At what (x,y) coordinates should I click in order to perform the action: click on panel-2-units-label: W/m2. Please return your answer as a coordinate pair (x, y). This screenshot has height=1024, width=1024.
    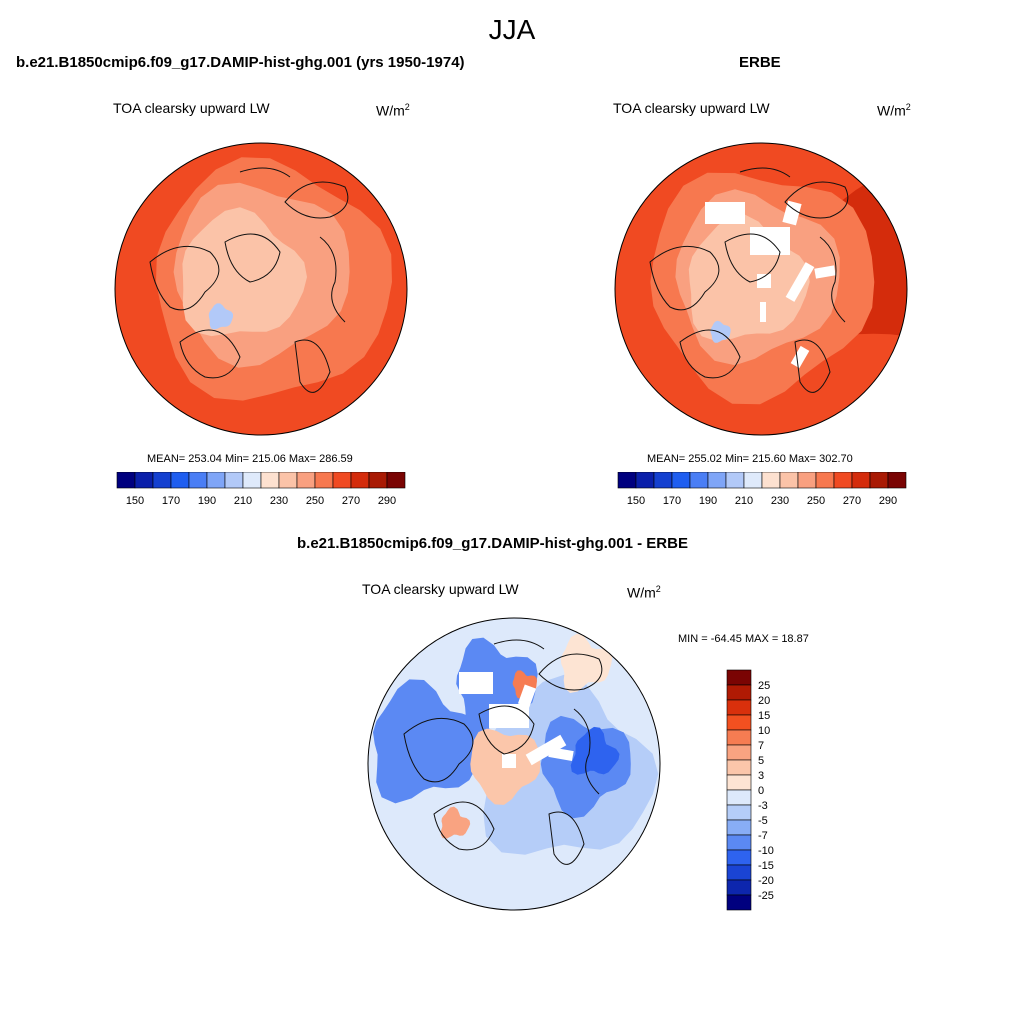
    Looking at the image, I should click on (894, 110).